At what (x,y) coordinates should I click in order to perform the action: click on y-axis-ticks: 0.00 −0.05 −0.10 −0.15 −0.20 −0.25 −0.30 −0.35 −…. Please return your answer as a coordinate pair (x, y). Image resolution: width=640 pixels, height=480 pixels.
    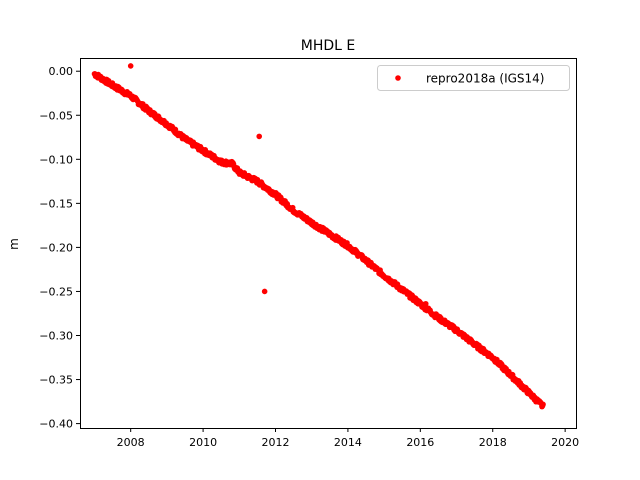
    Looking at the image, I should click on (59, 248).